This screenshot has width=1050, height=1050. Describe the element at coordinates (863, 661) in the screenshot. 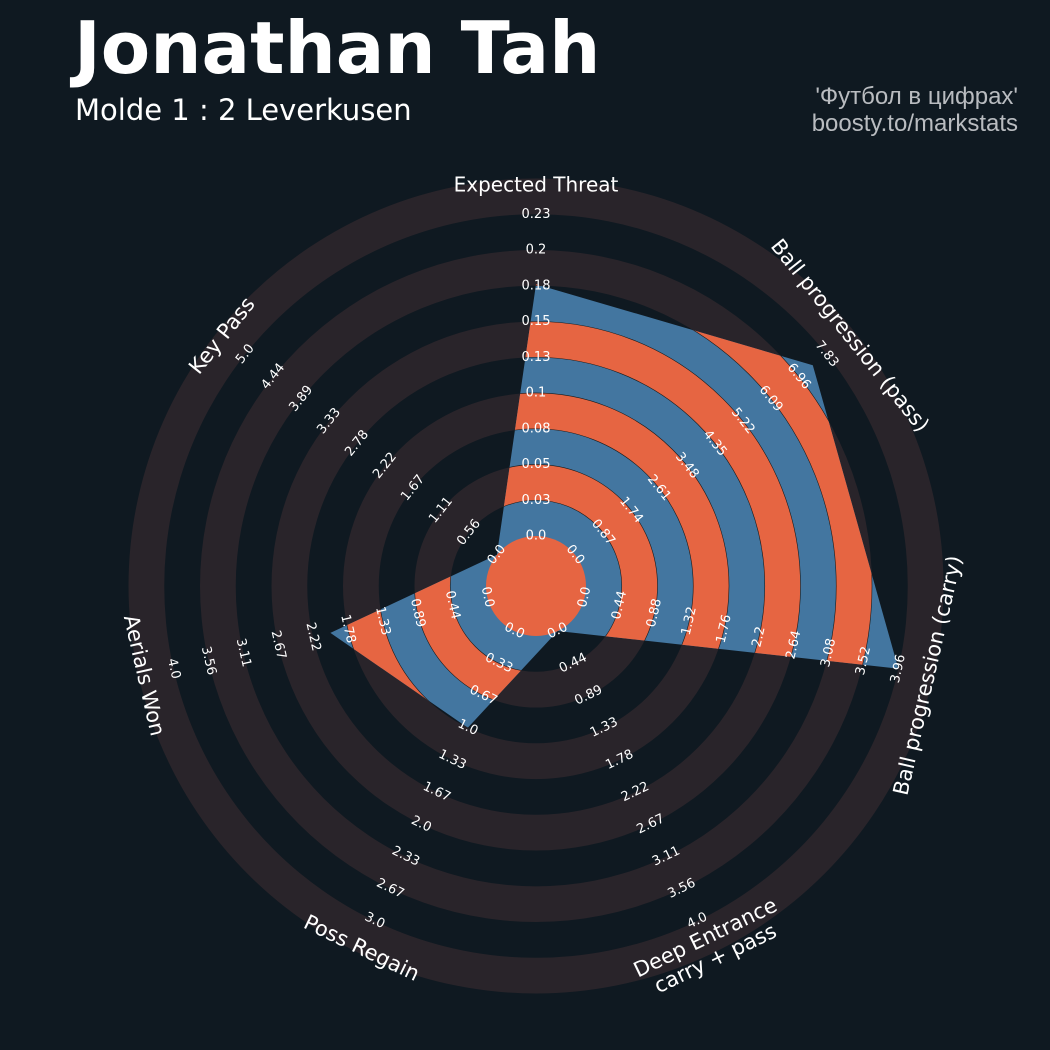

I see `tick-label: 3.52` at that location.